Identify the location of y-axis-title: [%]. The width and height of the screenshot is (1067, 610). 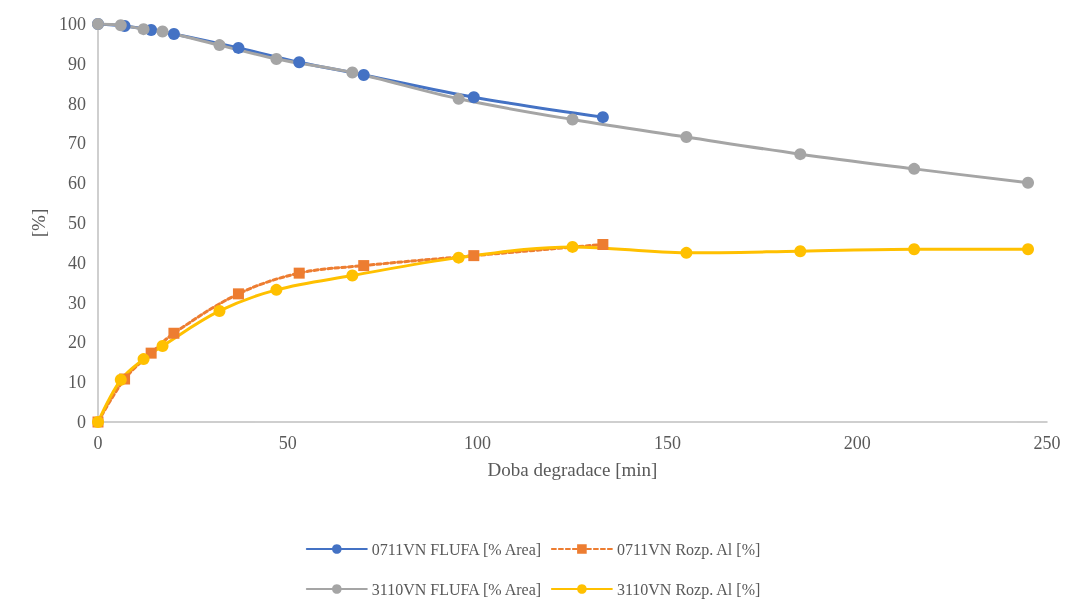
(38, 223).